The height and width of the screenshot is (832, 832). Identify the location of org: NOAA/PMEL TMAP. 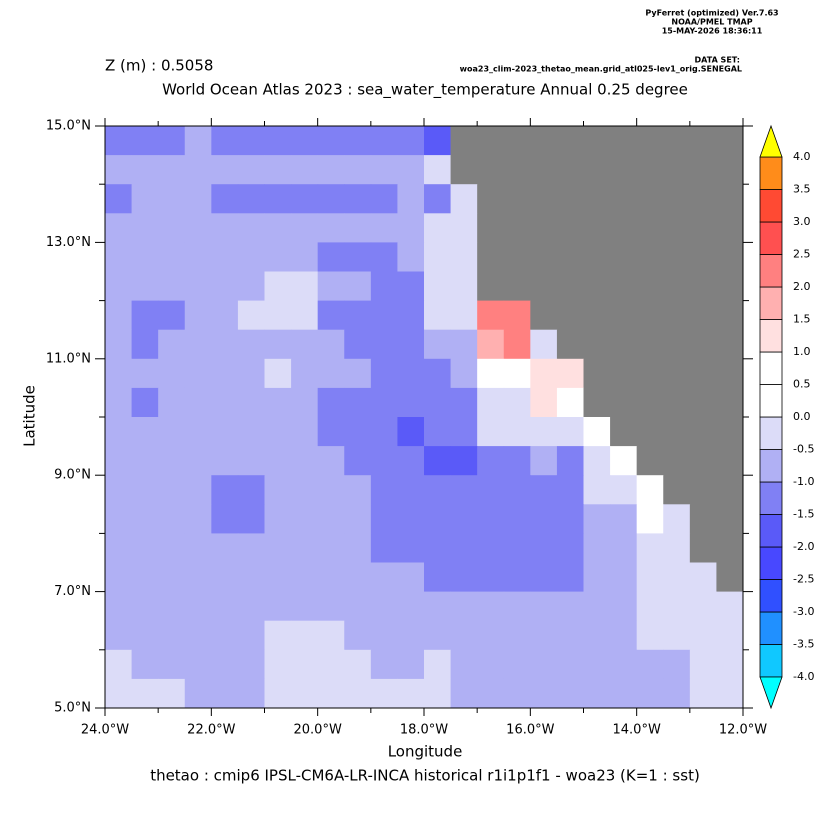
(711, 22).